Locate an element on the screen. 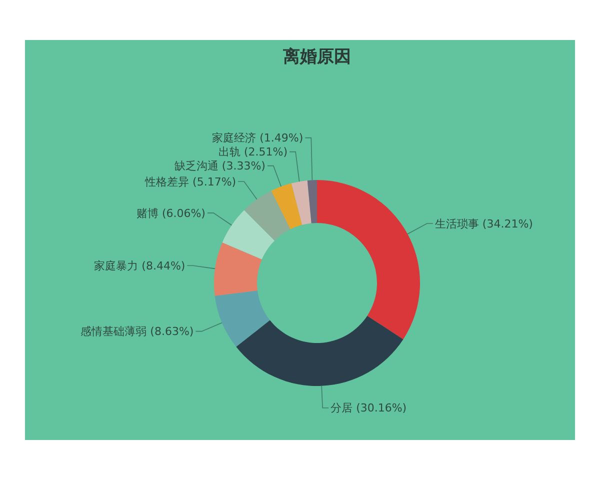 This screenshot has height=480, width=600. slice-label: 感情基础薄弱 is located at coordinates (113, 331).